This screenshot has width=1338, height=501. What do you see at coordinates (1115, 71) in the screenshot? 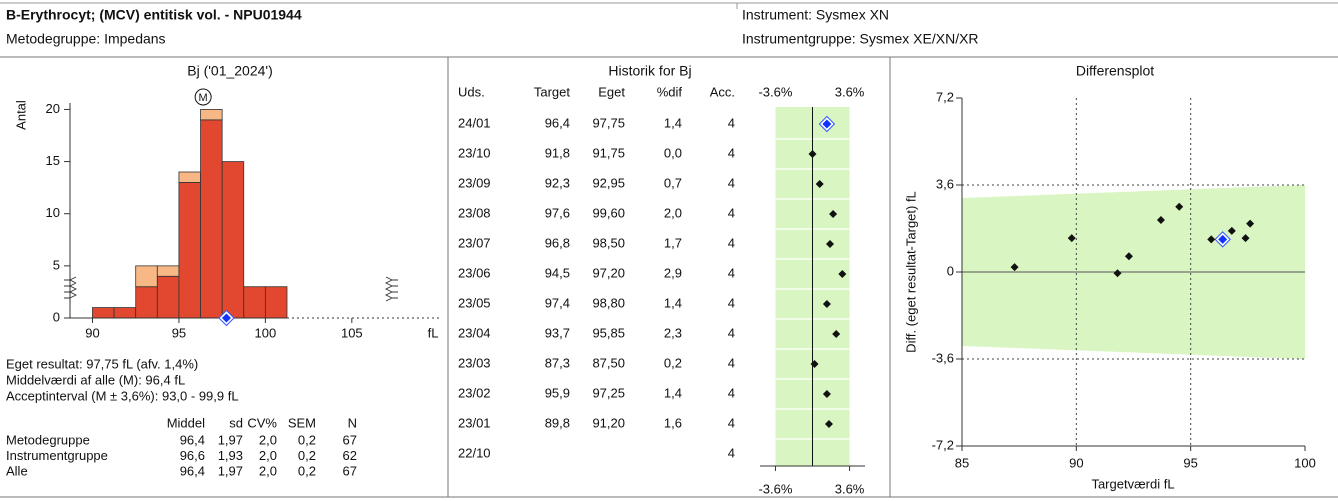
I see `diff-plot-title: Differensplot` at bounding box center [1115, 71].